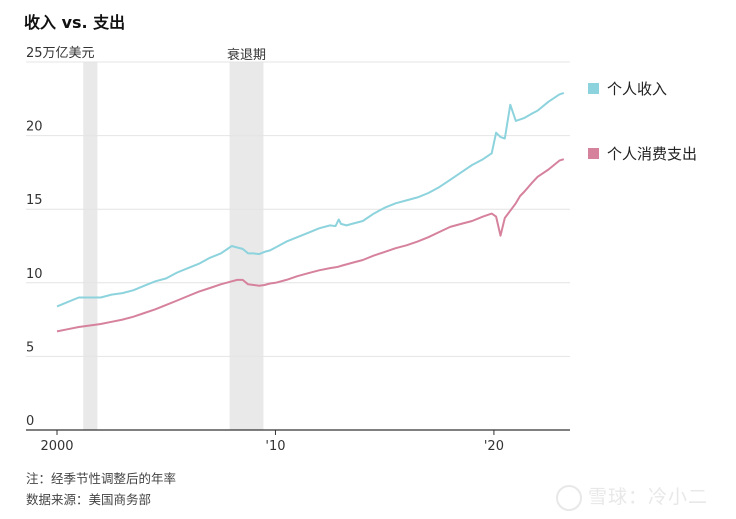 Image resolution: width=736 pixels, height=519 pixels. Describe the element at coordinates (56, 446) in the screenshot. I see `x-tick-label: 2000` at that location.